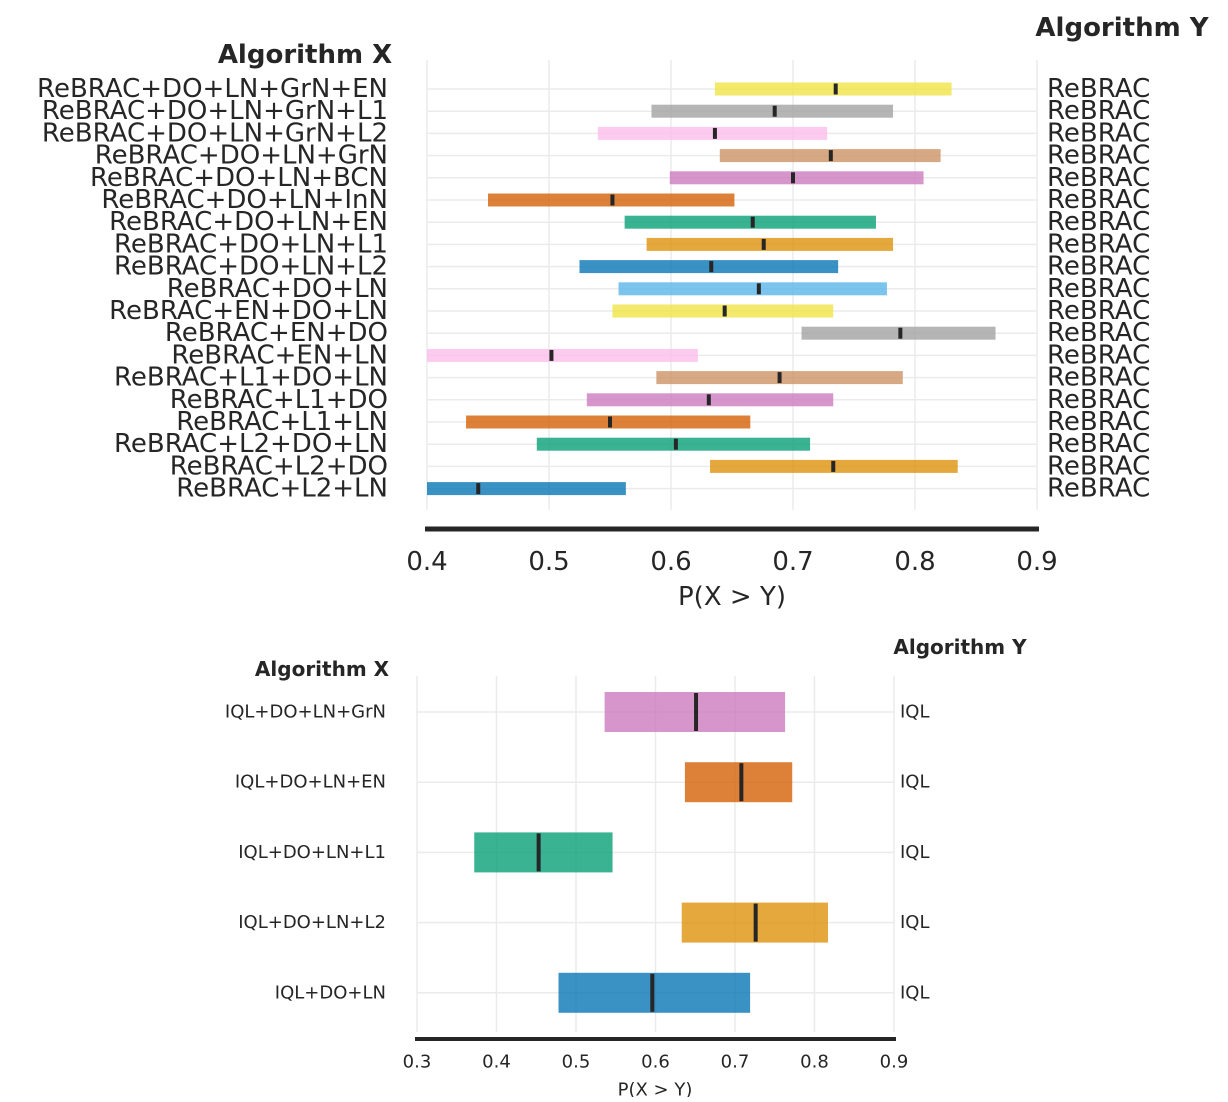 The width and height of the screenshot is (1228, 1102). What do you see at coordinates (279, 355) in the screenshot?
I see `algorithm-x-label: ReBRAC+EN+LN` at bounding box center [279, 355].